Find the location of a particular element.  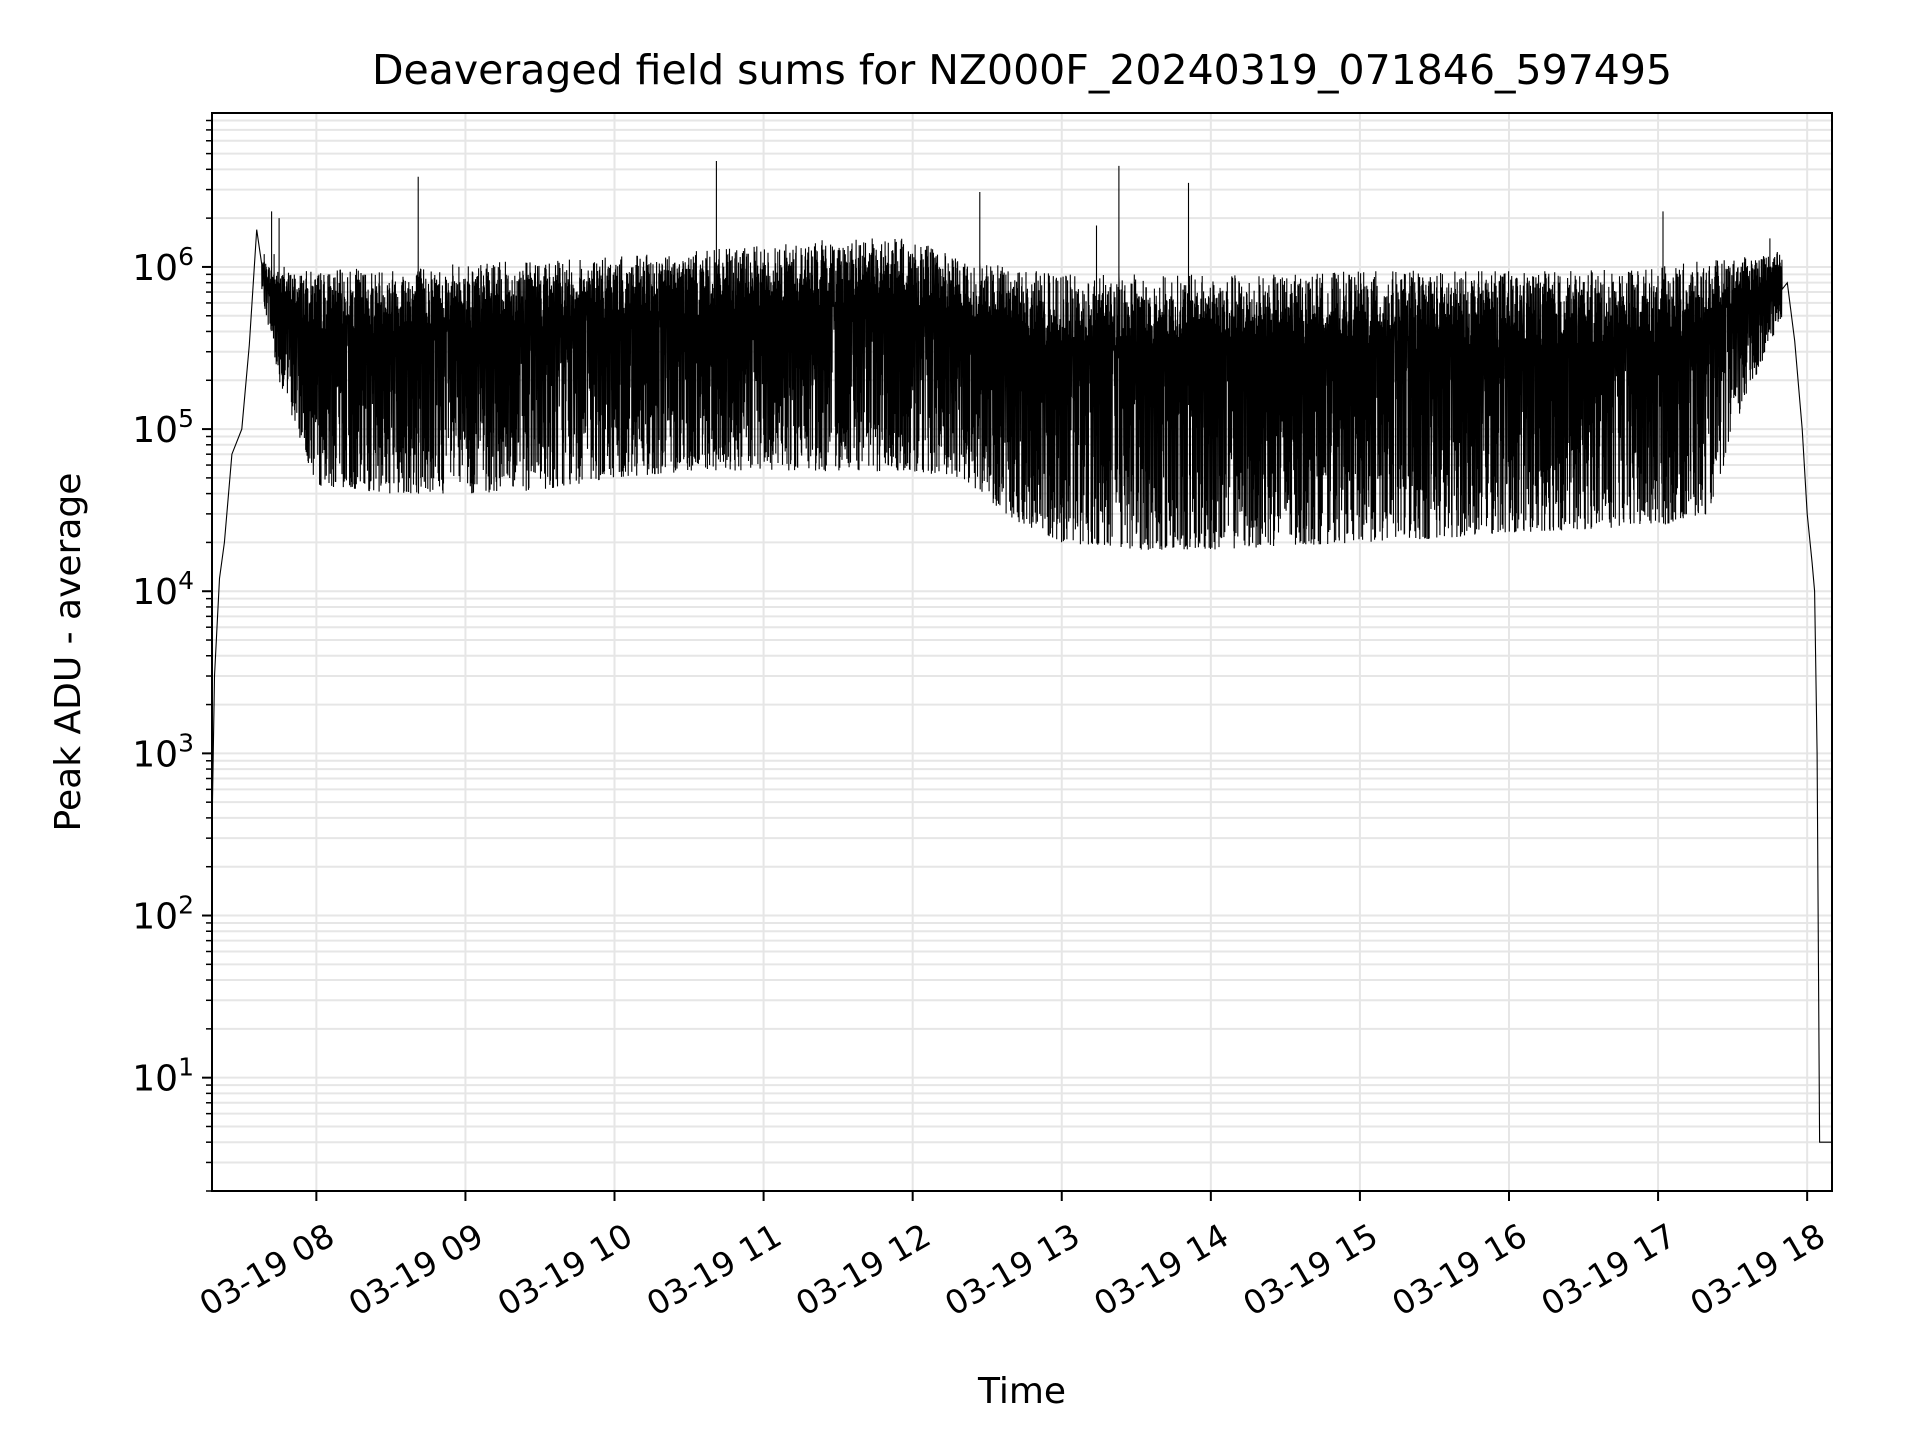

y-axis-ticks: 10¹ 10² 10³ 10⁴ 10⁵ 10⁶ is located at coordinates (172, 655).